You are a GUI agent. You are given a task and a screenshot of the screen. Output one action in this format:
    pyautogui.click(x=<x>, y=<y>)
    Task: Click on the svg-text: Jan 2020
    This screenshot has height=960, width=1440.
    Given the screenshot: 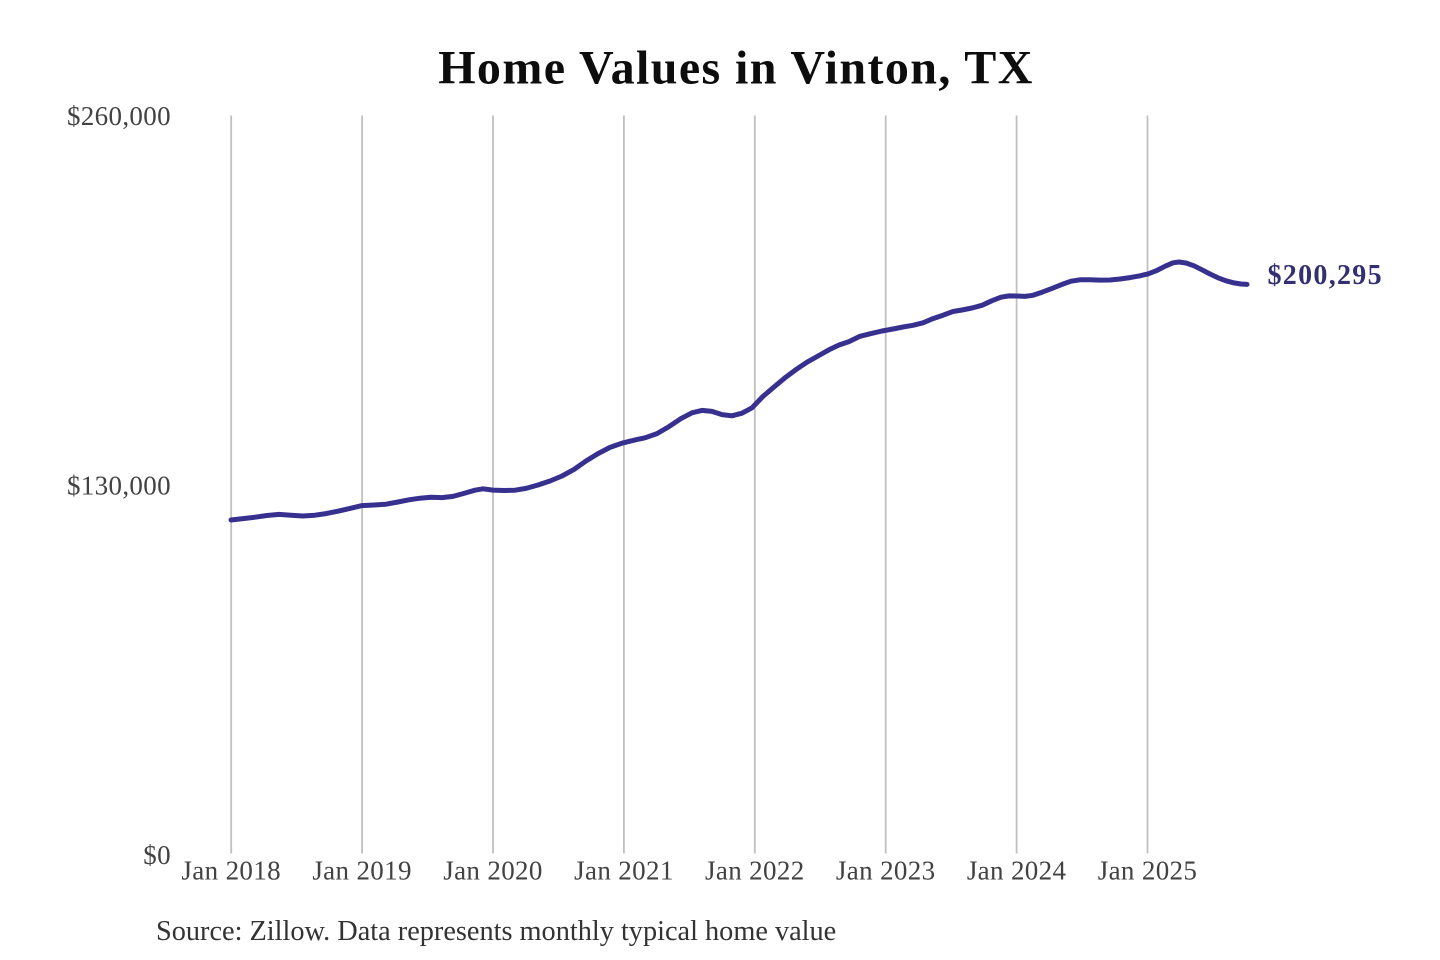 What is the action you would take?
    pyautogui.click(x=493, y=871)
    